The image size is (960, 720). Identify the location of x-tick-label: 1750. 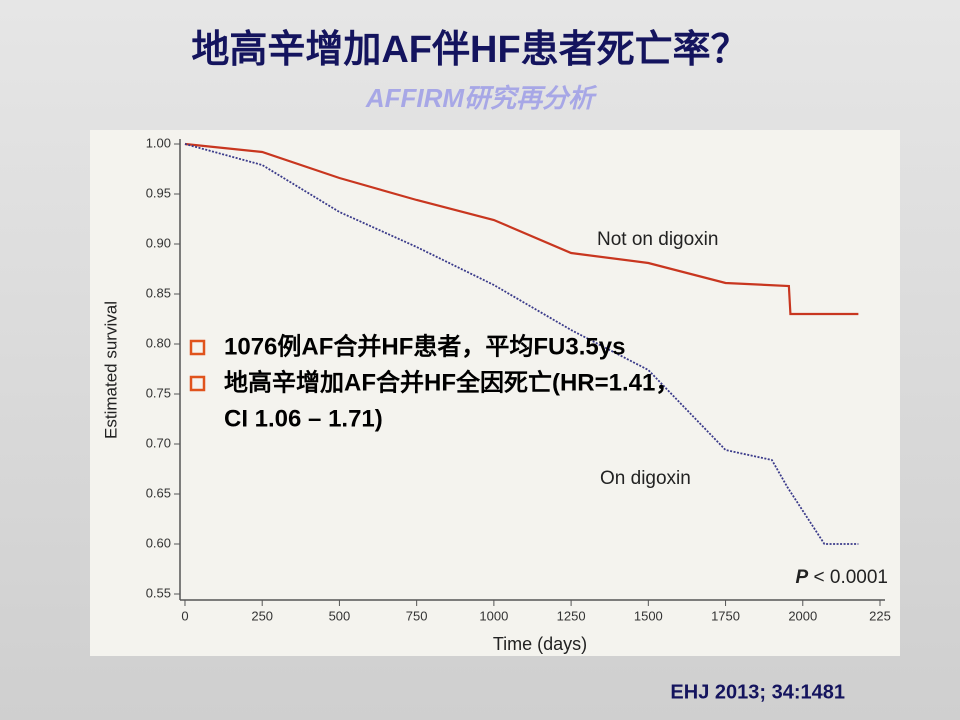
(725, 615).